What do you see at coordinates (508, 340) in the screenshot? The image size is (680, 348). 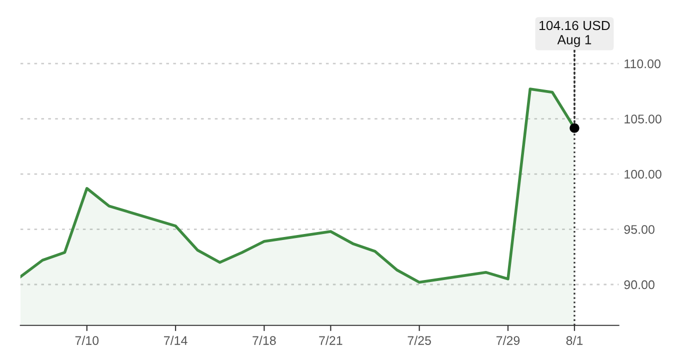 I see `x-tick-label: 7/29` at bounding box center [508, 340].